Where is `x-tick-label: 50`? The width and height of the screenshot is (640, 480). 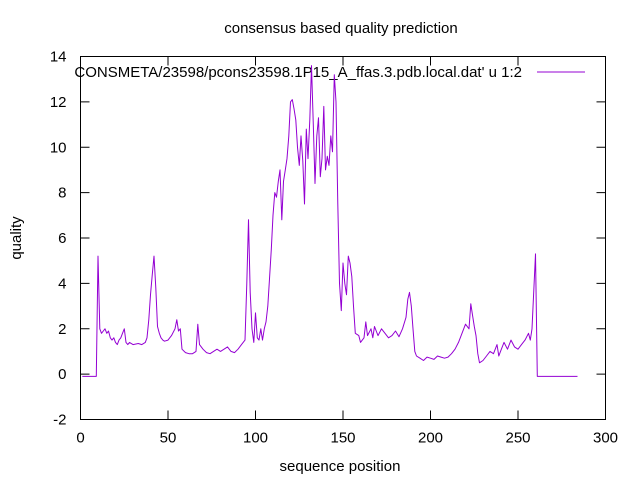 x-tick-label: 50 is located at coordinates (168, 438).